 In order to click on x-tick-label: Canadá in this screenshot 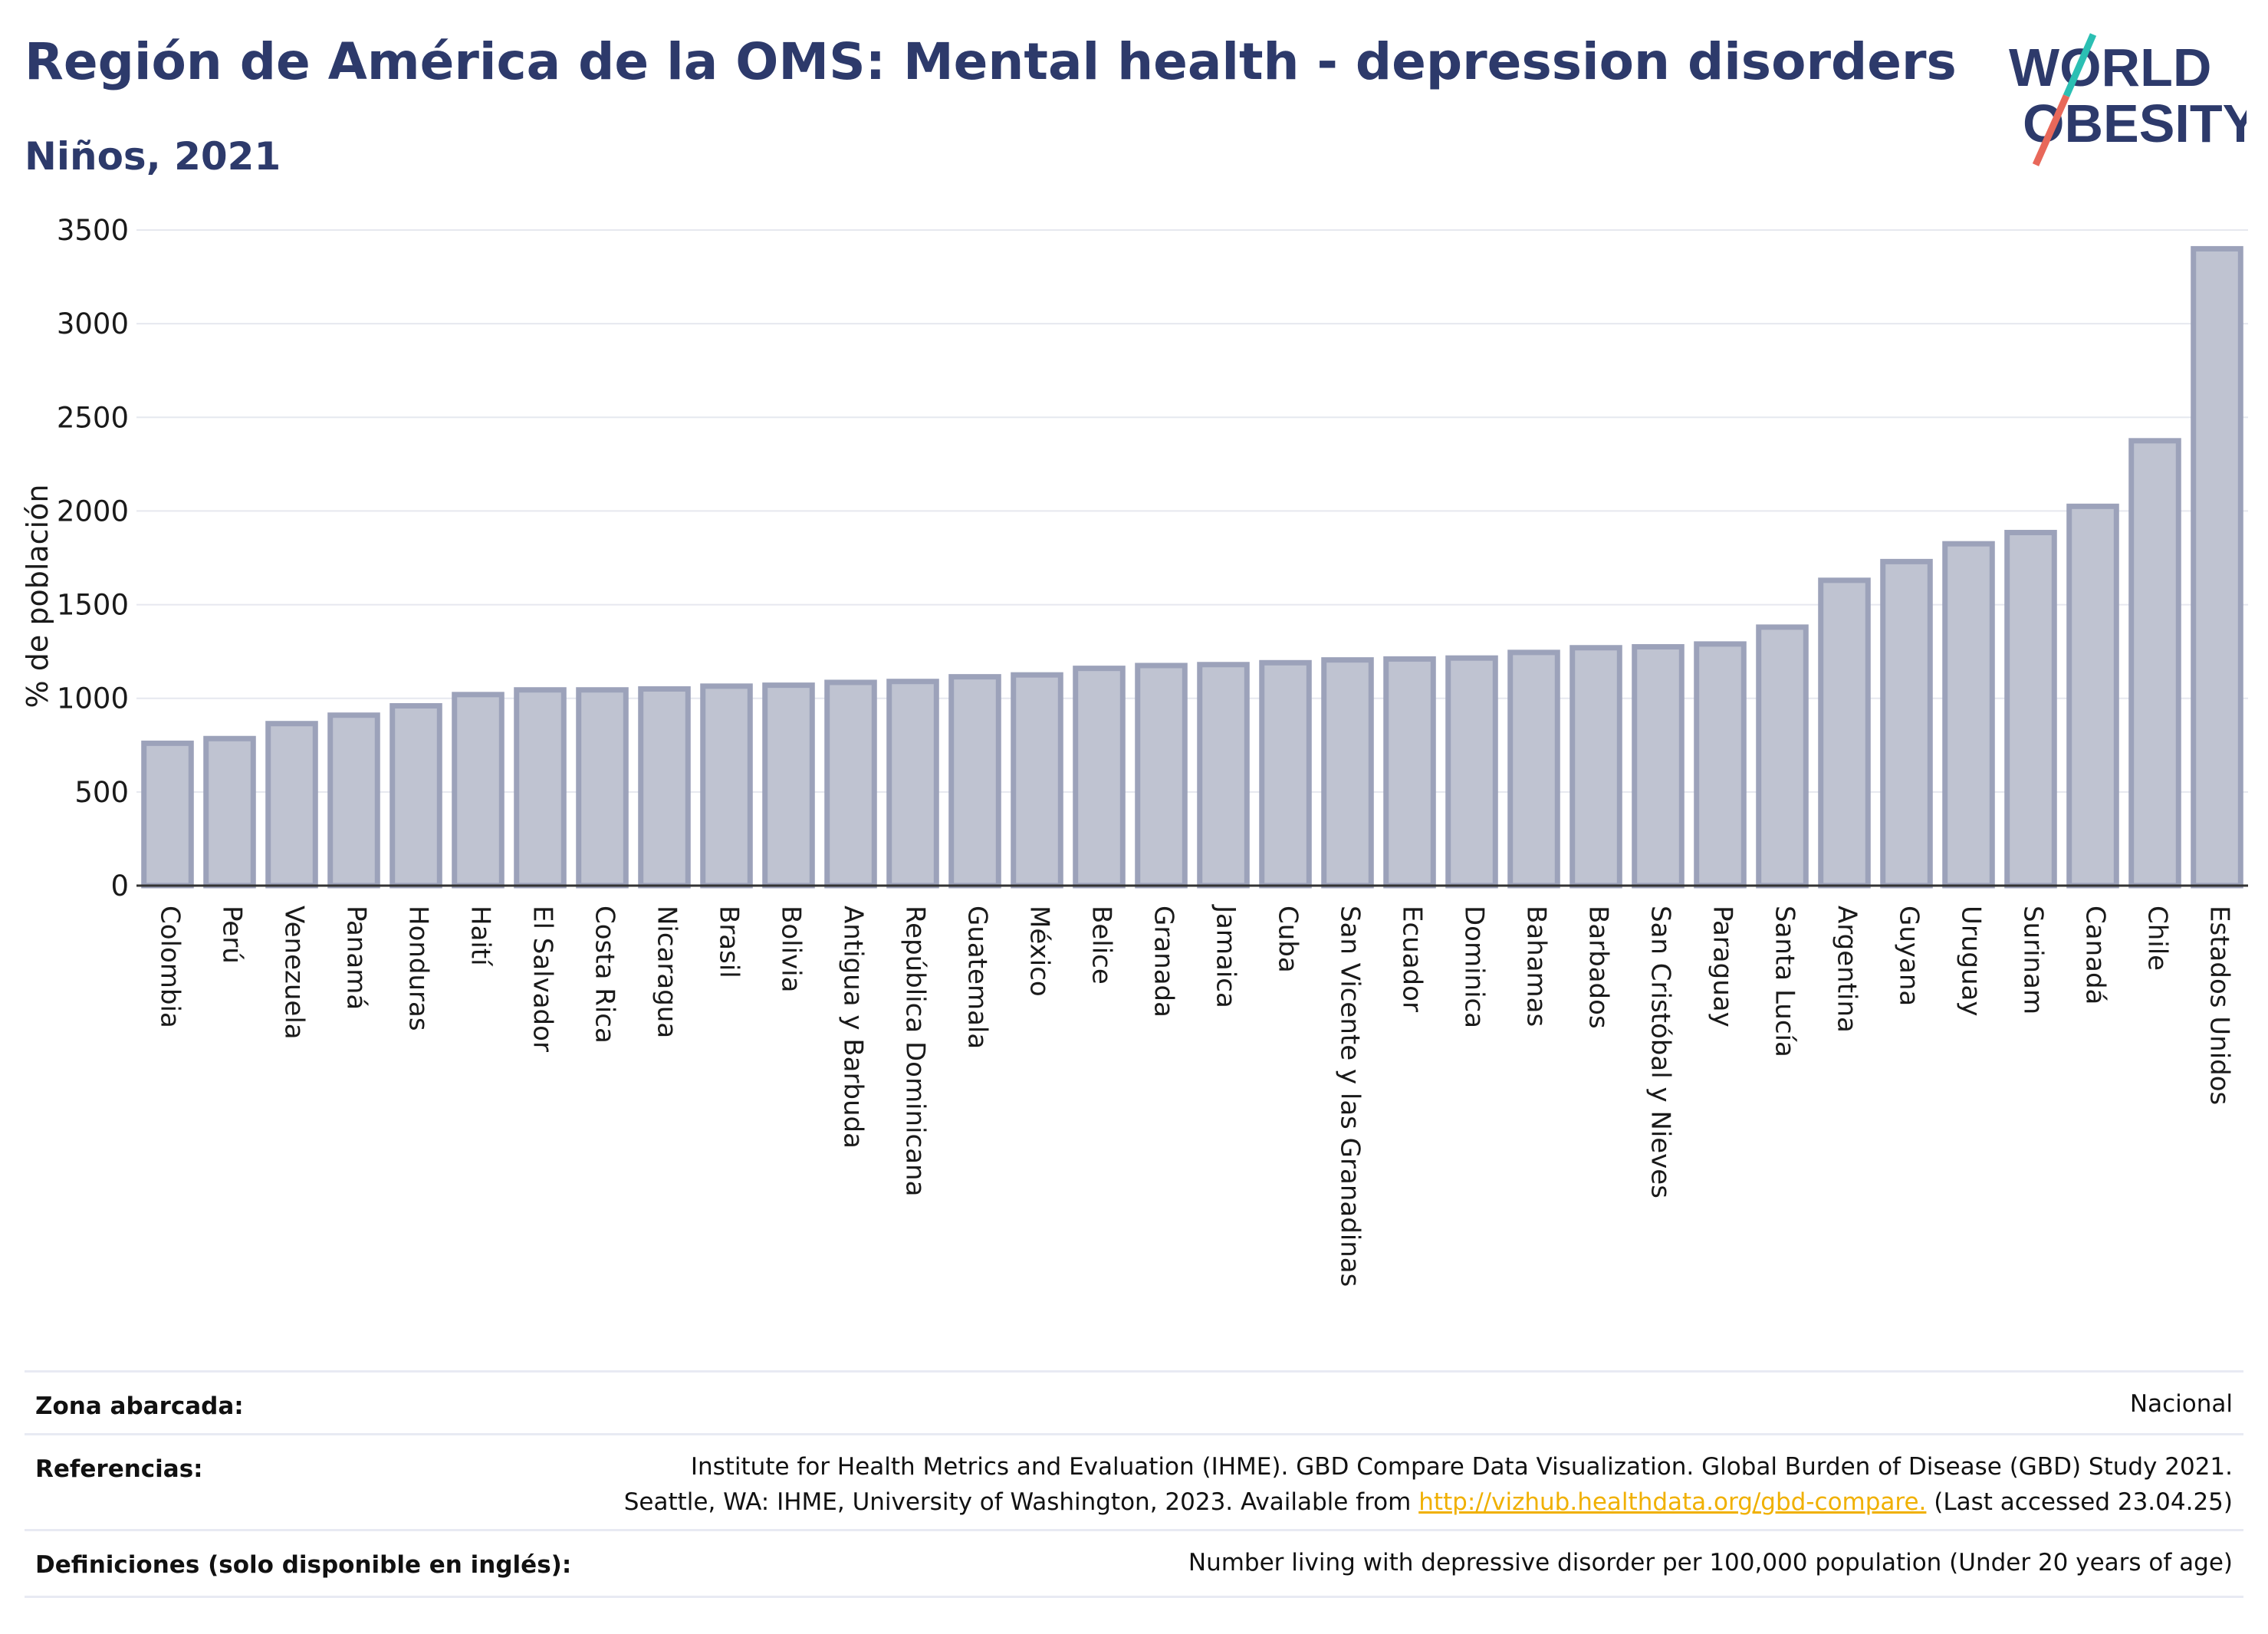, I will do `click(2095, 955)`.